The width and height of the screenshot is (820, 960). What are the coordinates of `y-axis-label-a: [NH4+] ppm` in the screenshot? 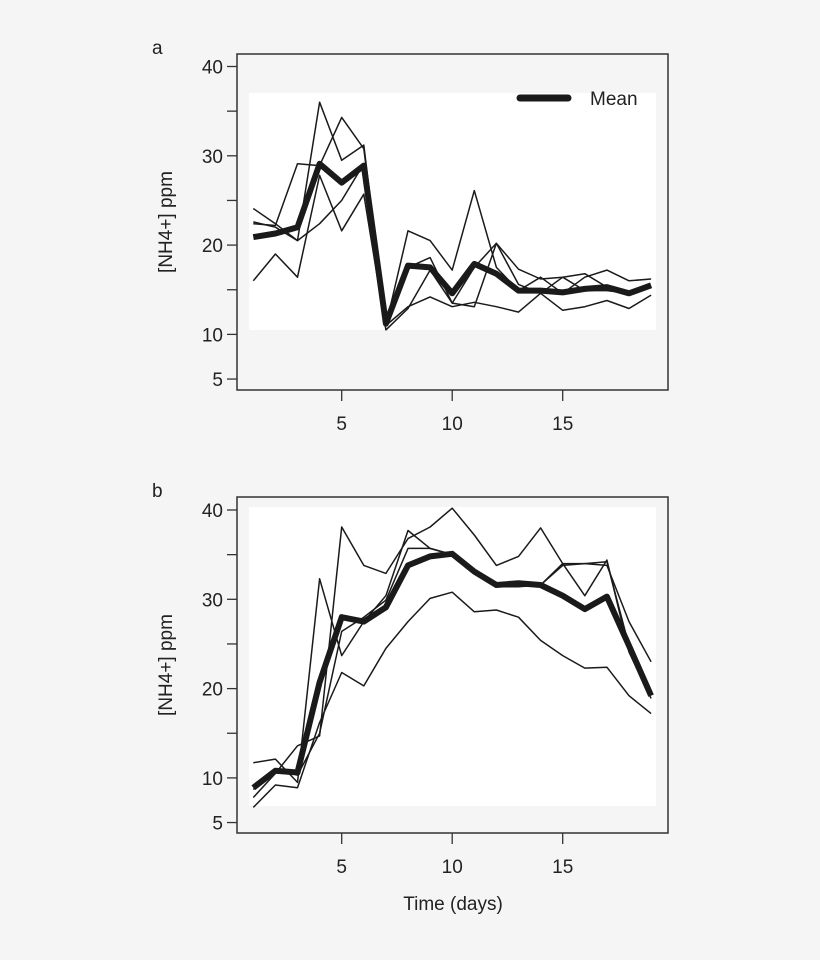 It's located at (166, 222).